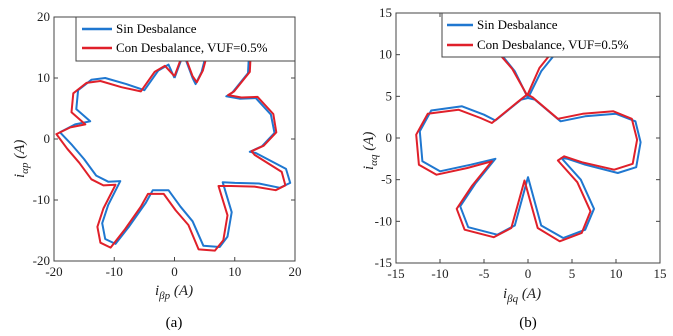 The image size is (673, 336). I want to click on x-tick-label-a-0: -20, so click(53, 271).